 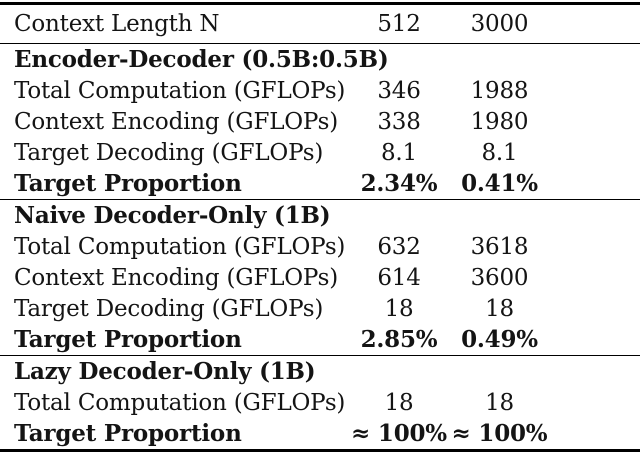 I want to click on value-3000: 0.41%, so click(x=499, y=183).